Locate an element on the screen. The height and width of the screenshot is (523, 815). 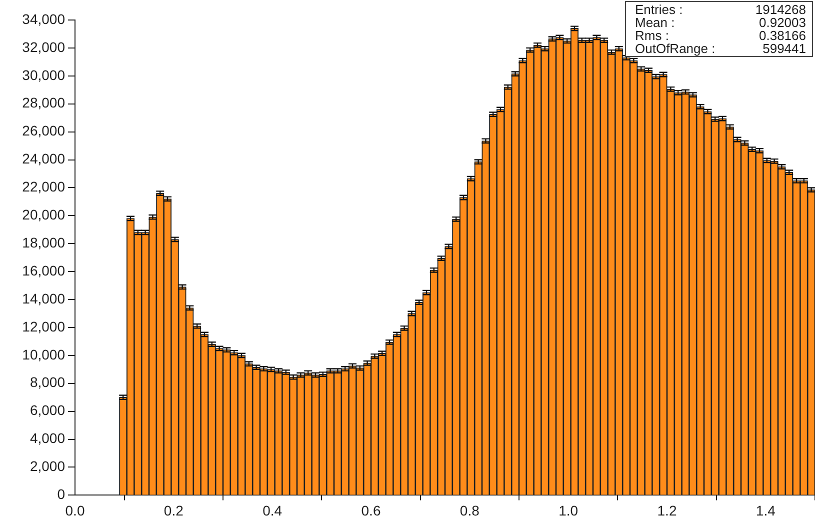
x-tick-label: 1.0 is located at coordinates (568, 510).